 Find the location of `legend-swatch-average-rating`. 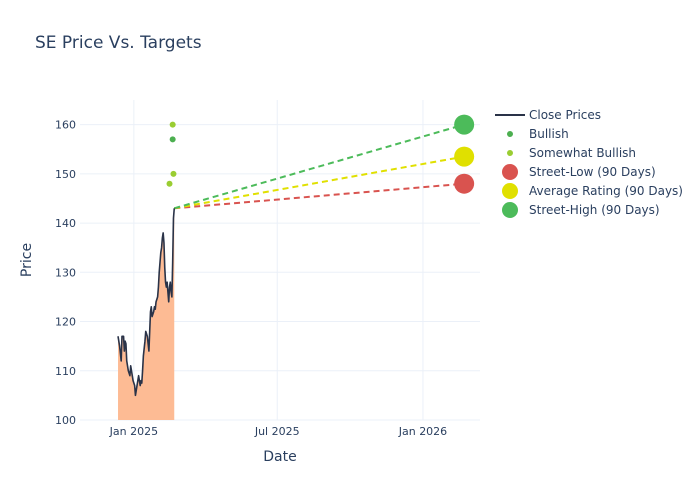

legend-swatch-average-rating is located at coordinates (510, 191).